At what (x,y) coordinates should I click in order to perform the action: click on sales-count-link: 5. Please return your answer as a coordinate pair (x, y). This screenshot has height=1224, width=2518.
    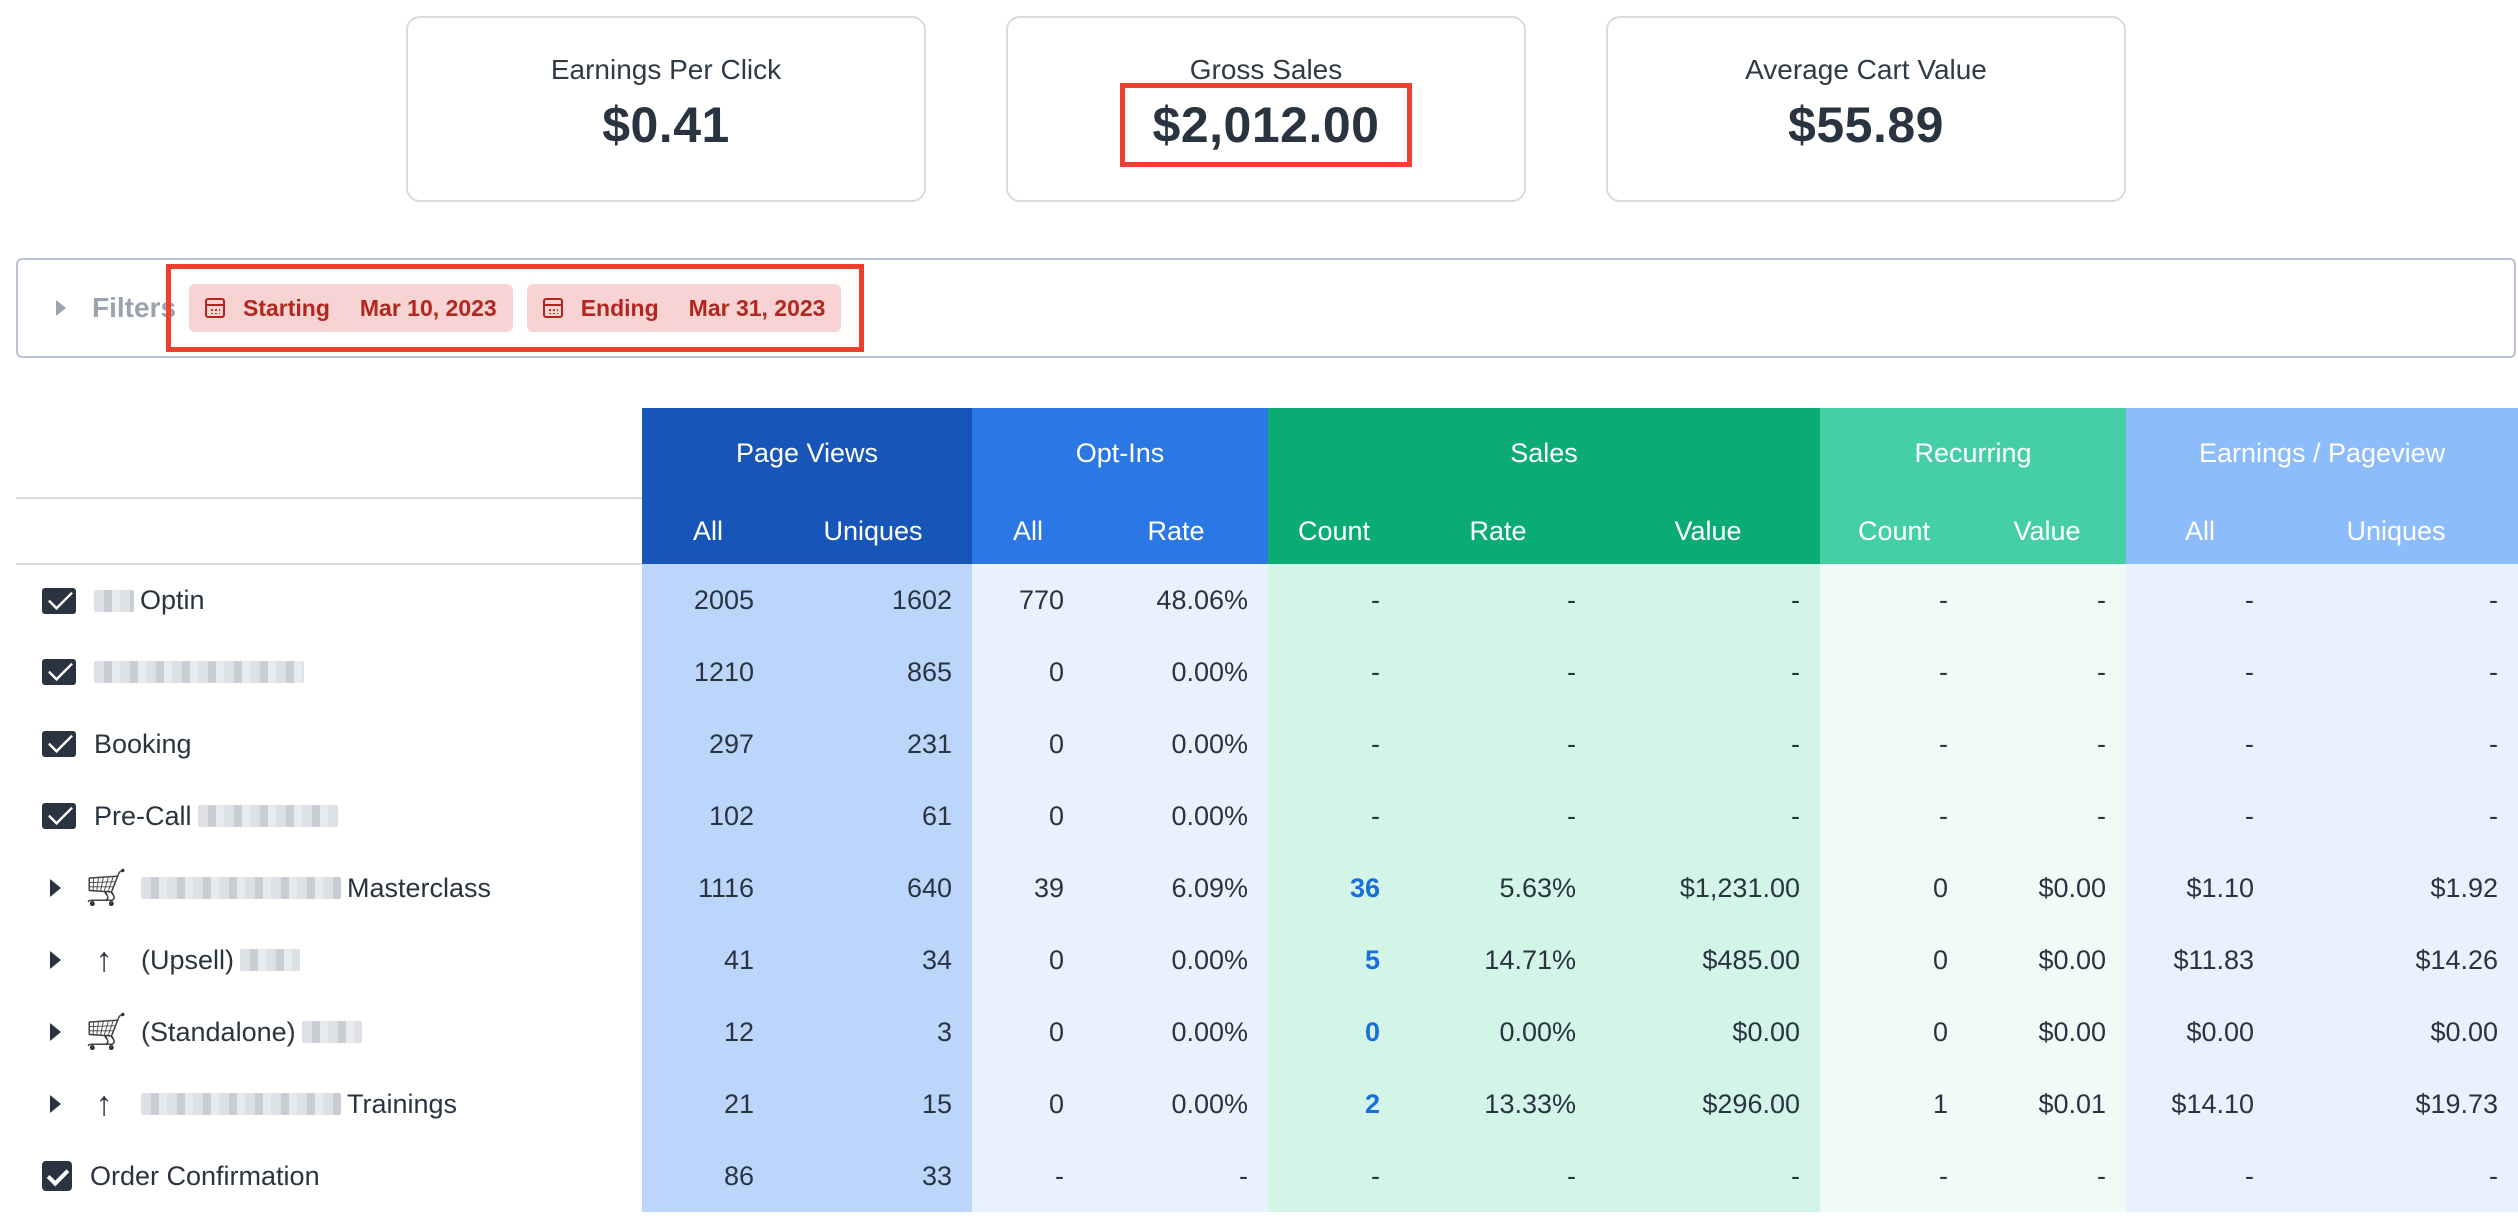
    Looking at the image, I should click on (1372, 959).